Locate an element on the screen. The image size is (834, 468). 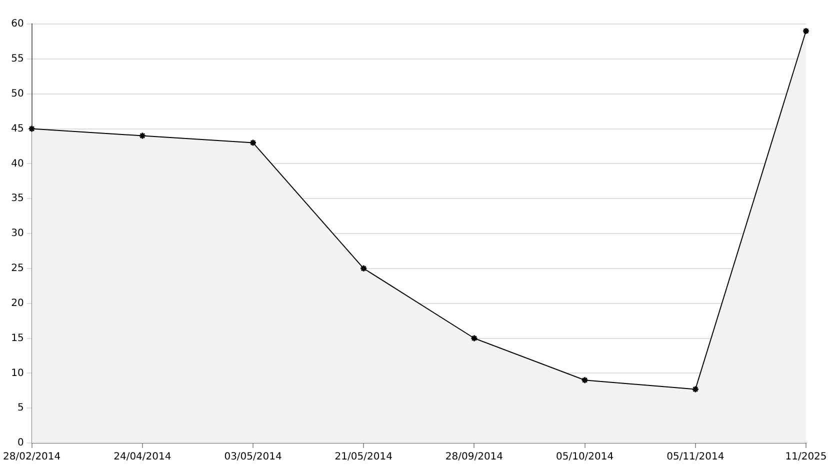
y-tick-label: 30 is located at coordinates (17, 234).